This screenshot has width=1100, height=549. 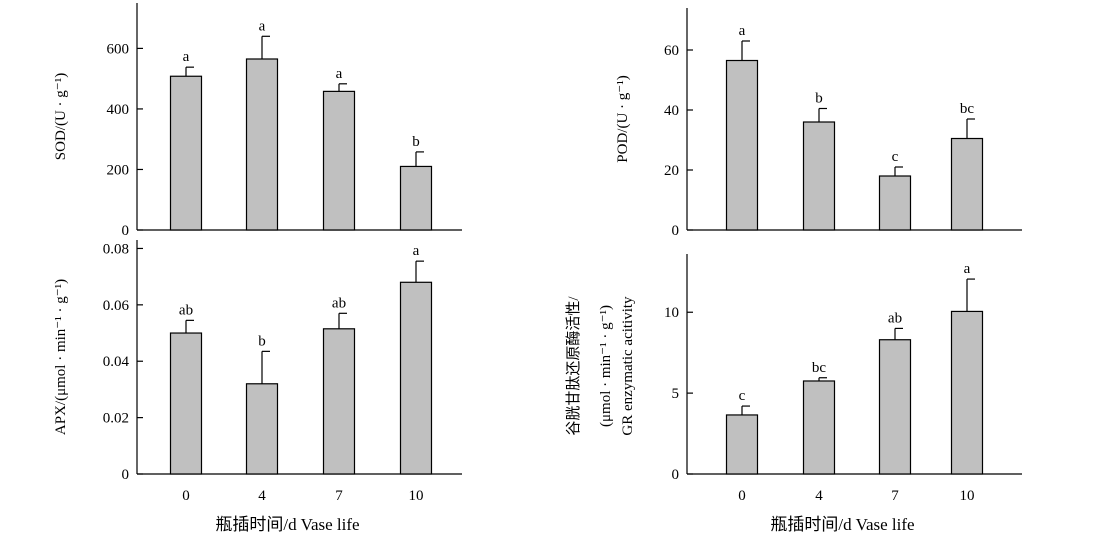 What do you see at coordinates (116, 306) in the screenshot?
I see `apx-y-tick-label: 0.06` at bounding box center [116, 306].